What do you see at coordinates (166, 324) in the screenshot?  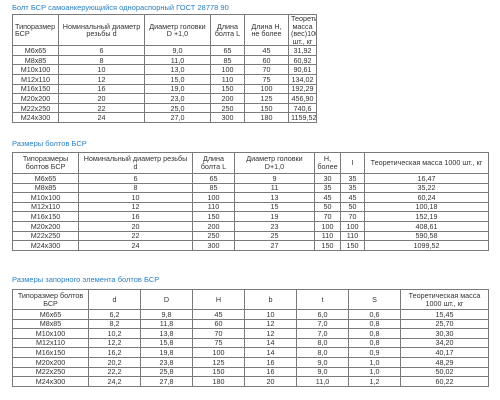 I see `table-cell: 11,8` at bounding box center [166, 324].